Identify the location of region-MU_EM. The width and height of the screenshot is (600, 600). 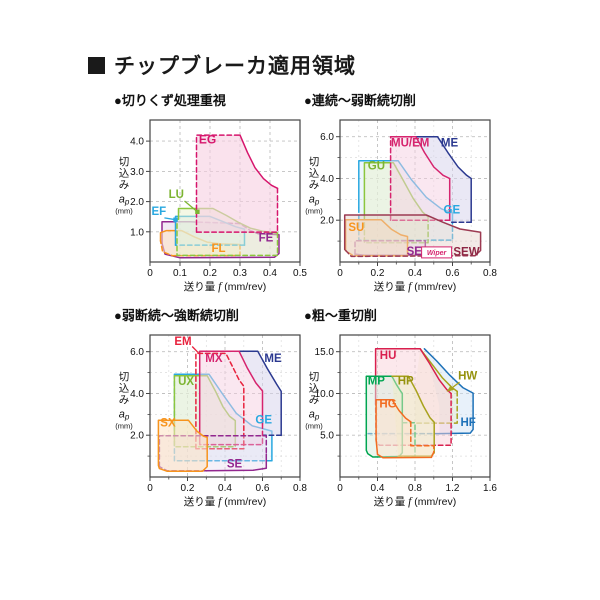
(420, 178).